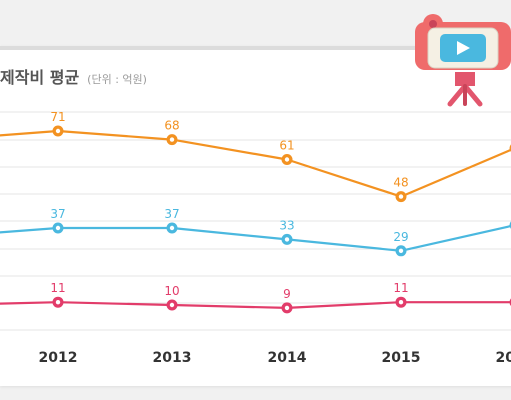 The image size is (511, 400). What do you see at coordinates (400, 237) in the screenshot?
I see `data-label-1-4: 29` at bounding box center [400, 237].